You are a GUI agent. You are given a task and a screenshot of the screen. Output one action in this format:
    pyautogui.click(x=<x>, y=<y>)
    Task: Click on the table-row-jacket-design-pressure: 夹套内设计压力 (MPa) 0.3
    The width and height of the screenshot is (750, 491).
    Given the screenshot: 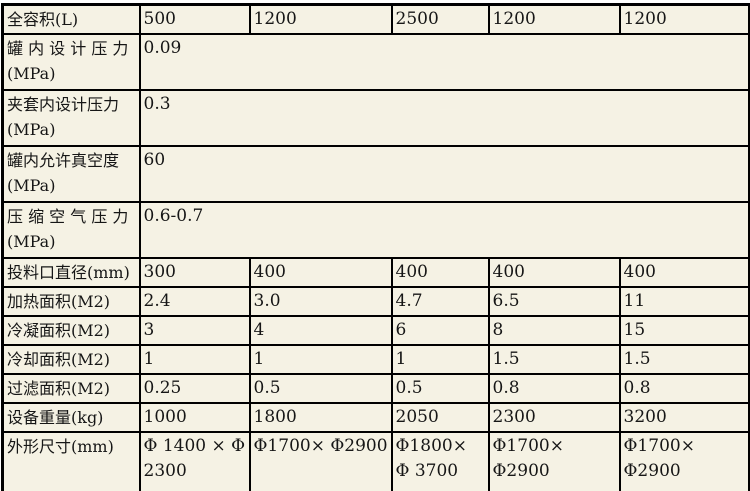 What is the action you would take?
    pyautogui.click(x=375, y=118)
    